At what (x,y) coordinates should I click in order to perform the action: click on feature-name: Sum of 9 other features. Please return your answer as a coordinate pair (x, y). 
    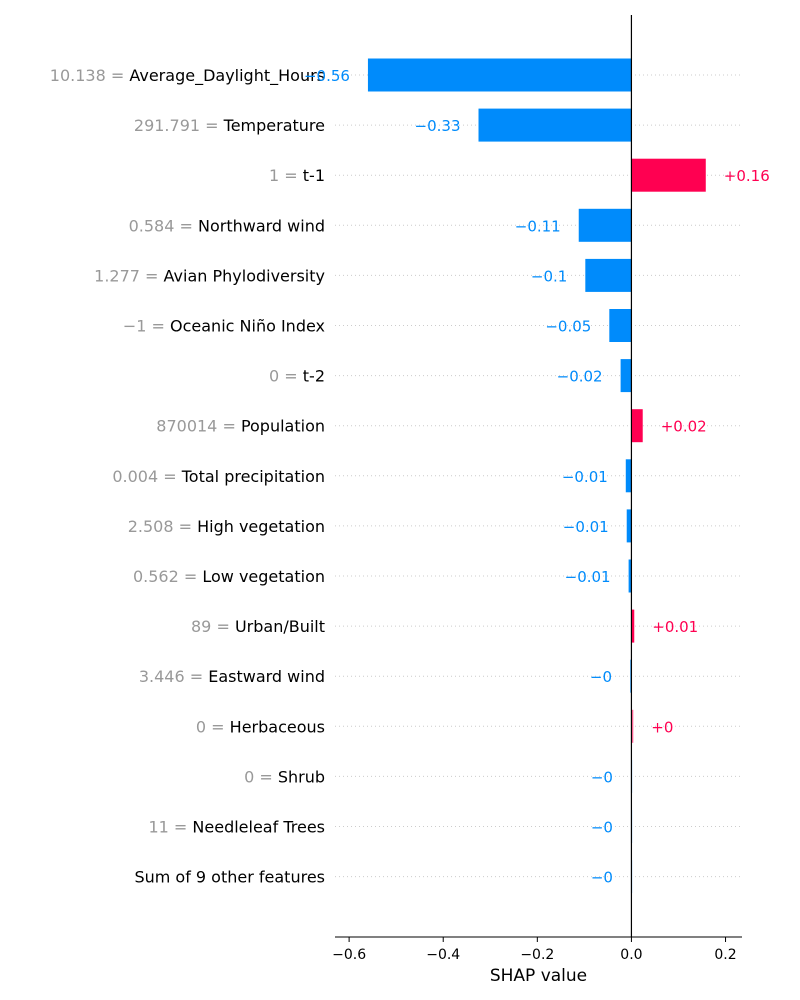
    Looking at the image, I should click on (229, 877).